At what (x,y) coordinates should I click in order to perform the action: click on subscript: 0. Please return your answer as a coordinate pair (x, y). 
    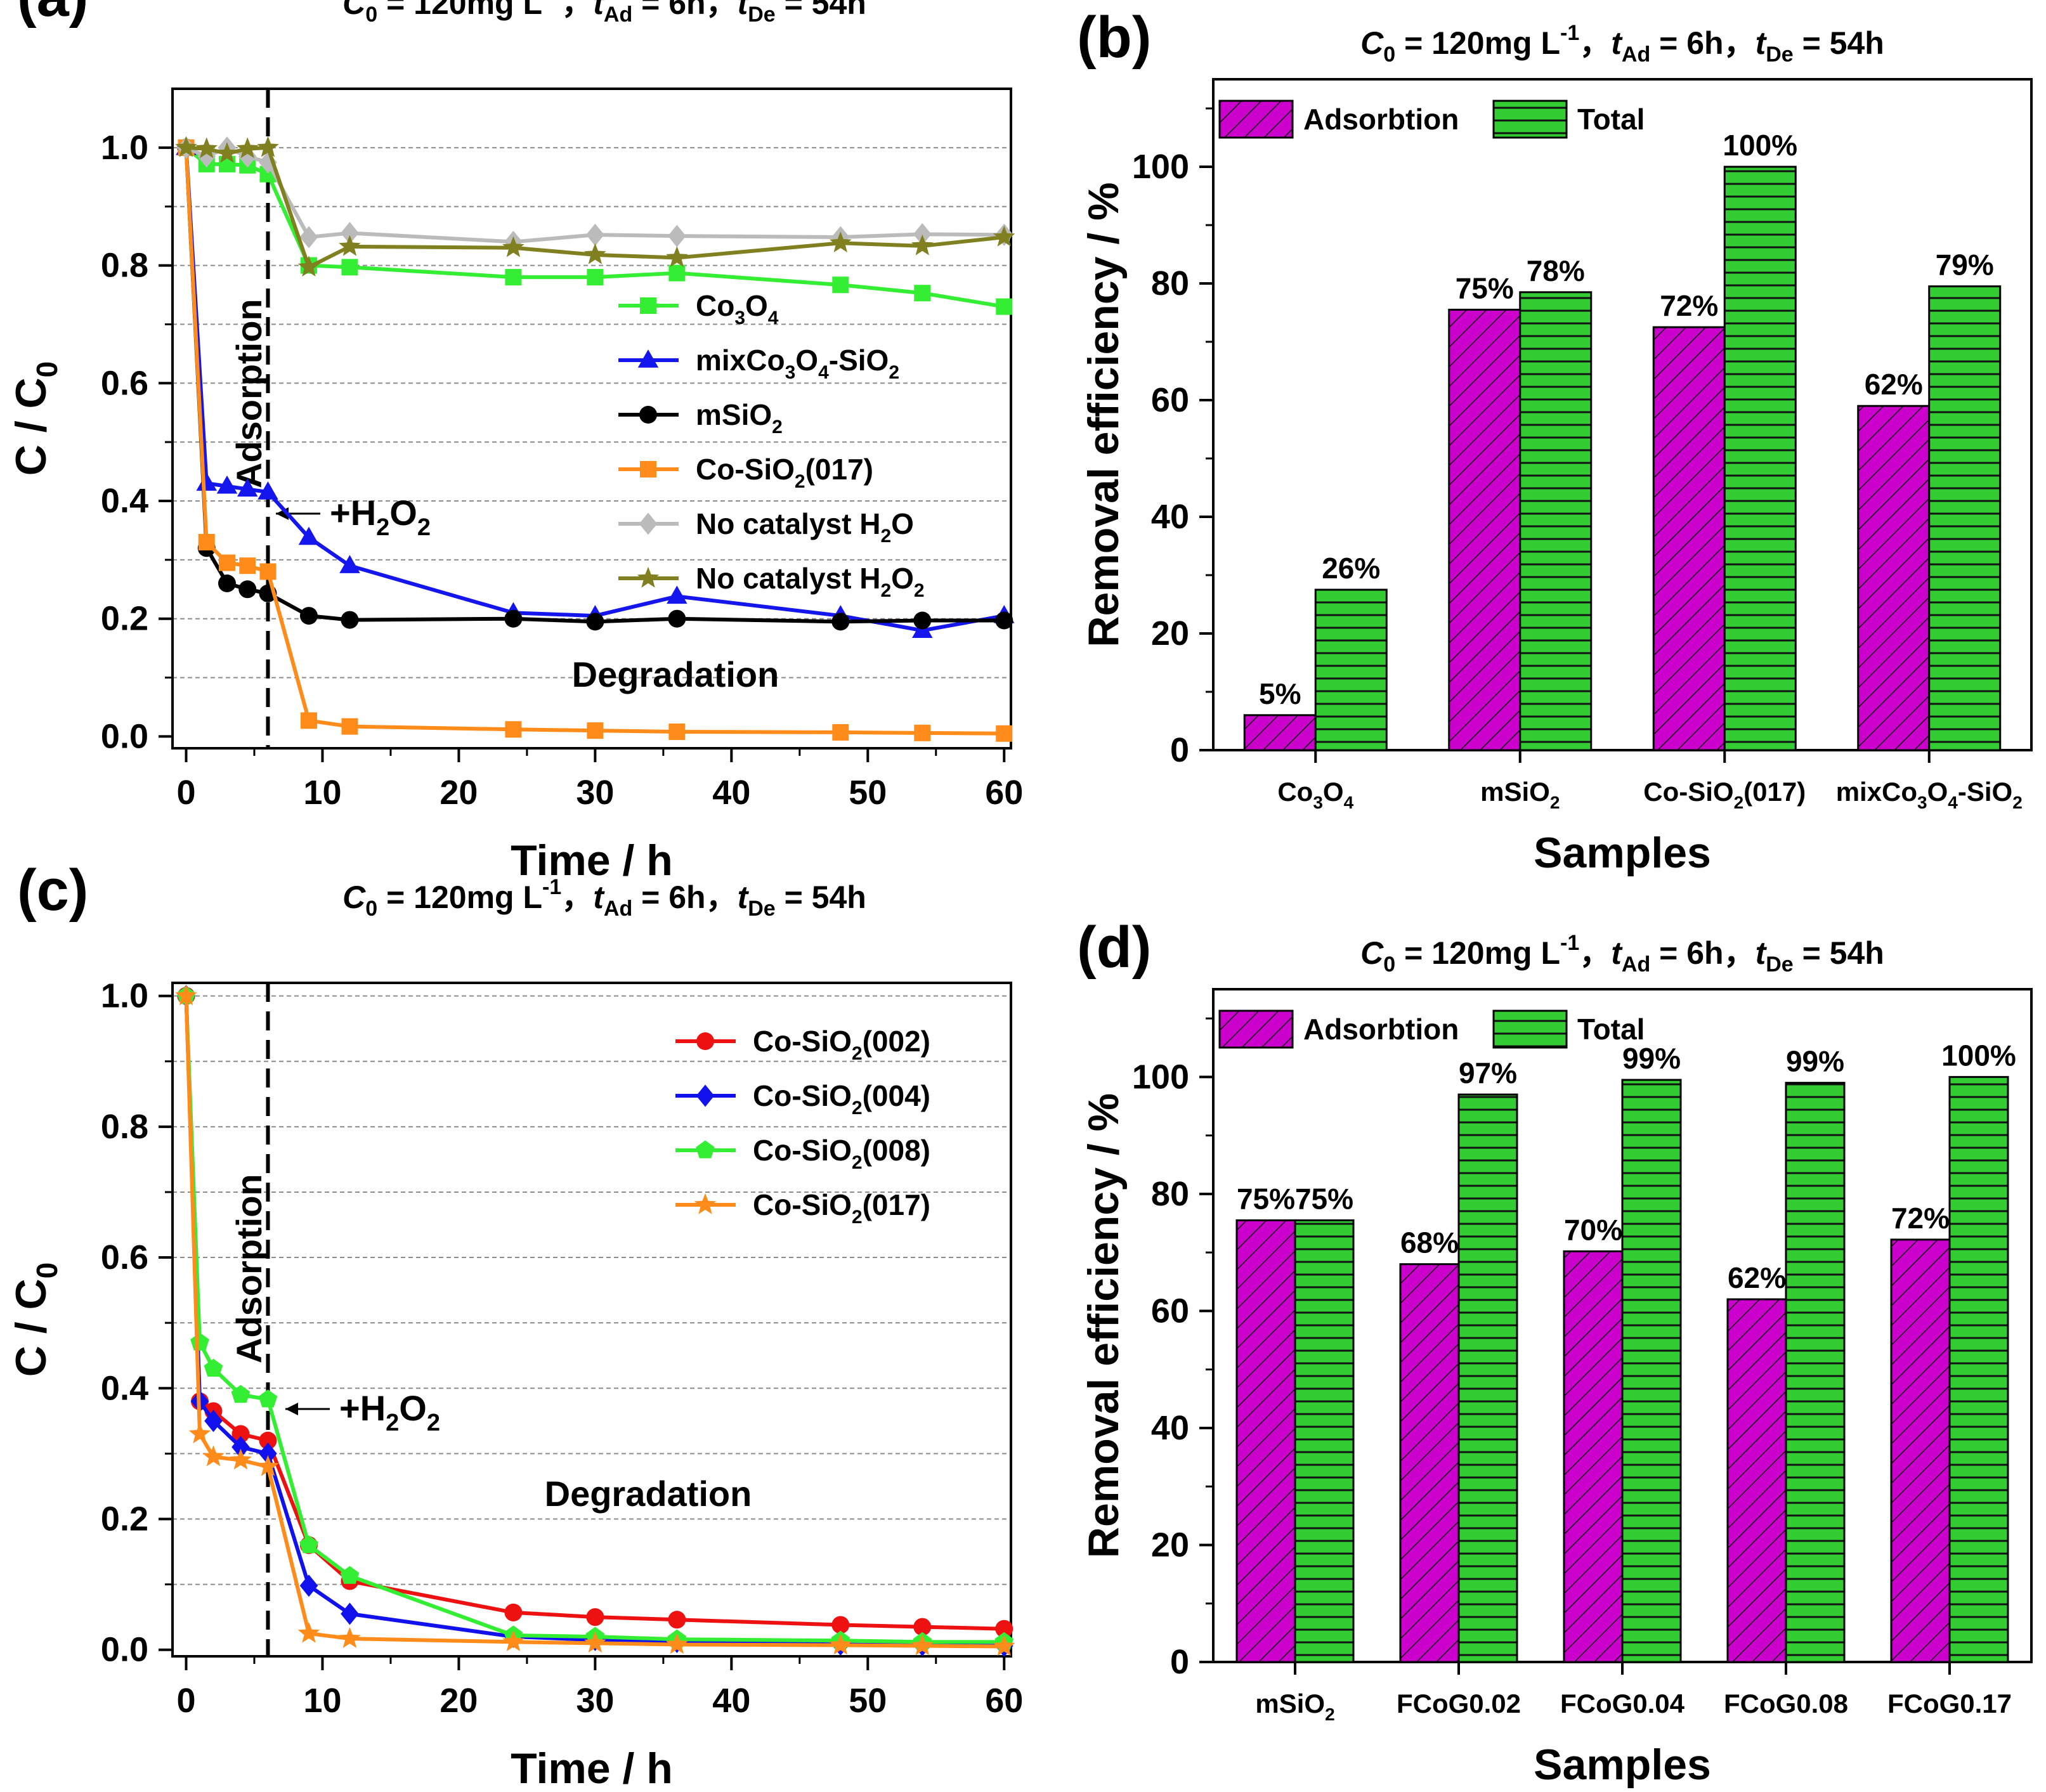
    Looking at the image, I should click on (371, 909).